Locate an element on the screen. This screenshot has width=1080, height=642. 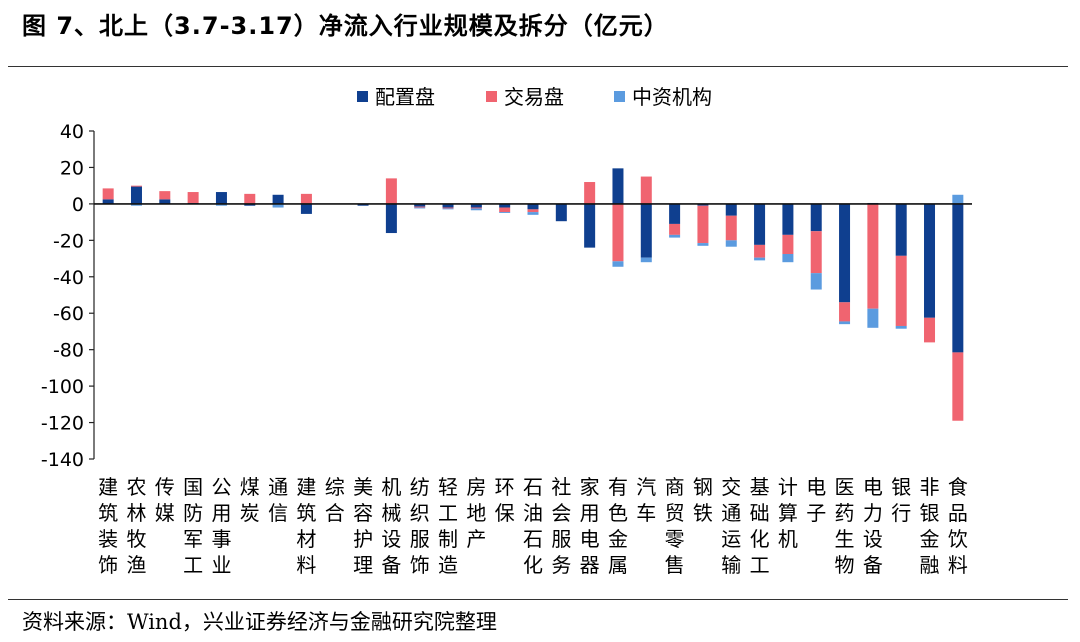
bar-中资机构-农林牧渔 is located at coordinates (136, 204).